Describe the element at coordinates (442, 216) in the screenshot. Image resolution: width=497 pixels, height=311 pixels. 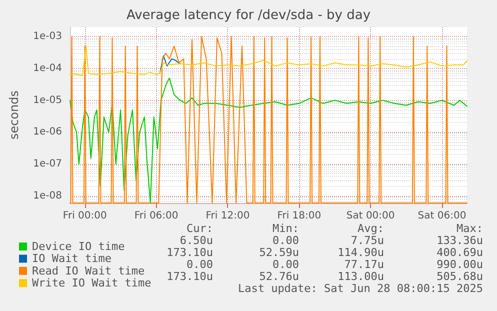
I see `x-tick-label: Sat 06:00` at that location.